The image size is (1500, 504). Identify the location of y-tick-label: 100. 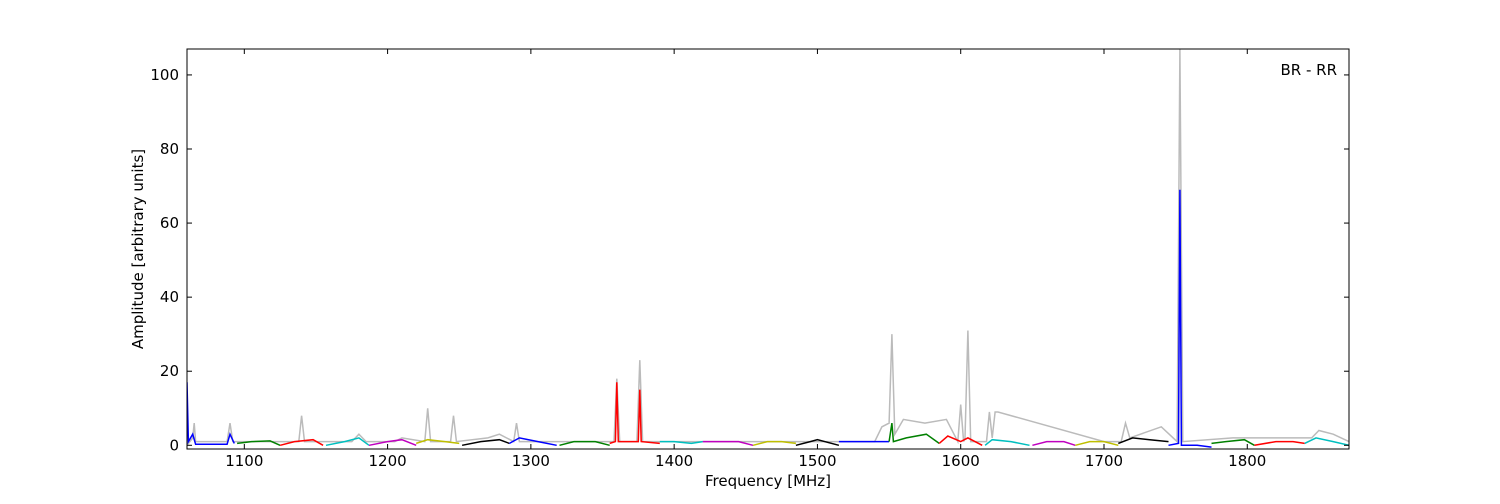
(164, 75).